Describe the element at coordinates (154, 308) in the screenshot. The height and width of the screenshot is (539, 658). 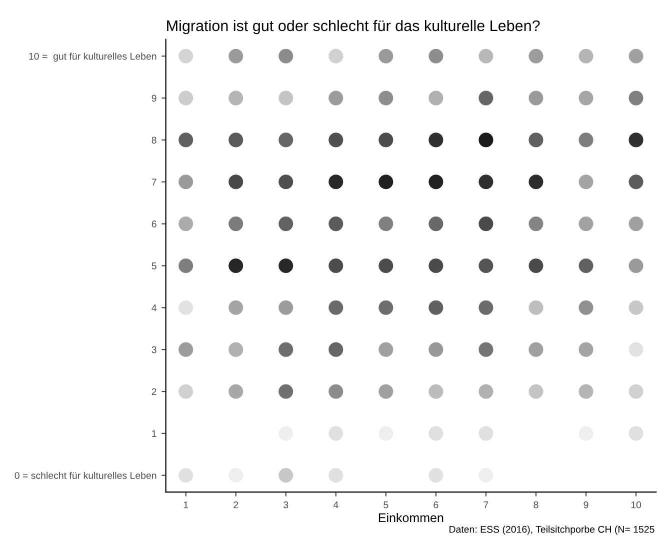
I see `y-tick-label: 4` at that location.